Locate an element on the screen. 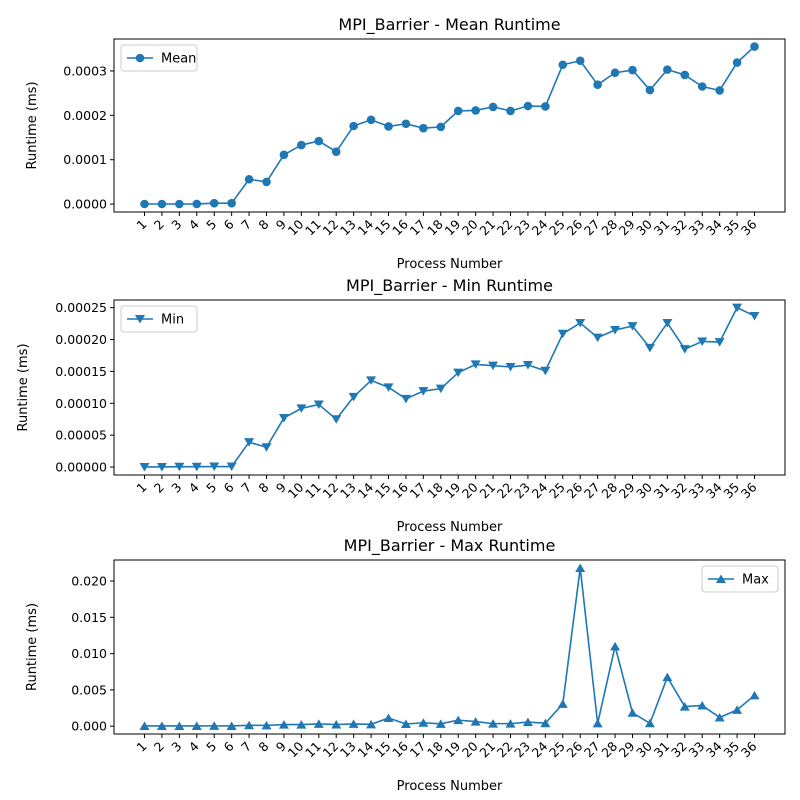  y-tick-label: 0.00020 is located at coordinates (81, 339).